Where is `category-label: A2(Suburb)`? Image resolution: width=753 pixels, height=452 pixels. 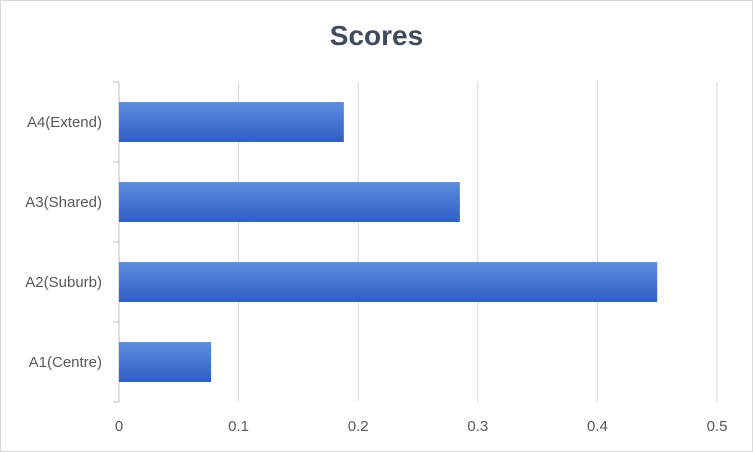 category-label: A2(Suburb) is located at coordinates (63, 282).